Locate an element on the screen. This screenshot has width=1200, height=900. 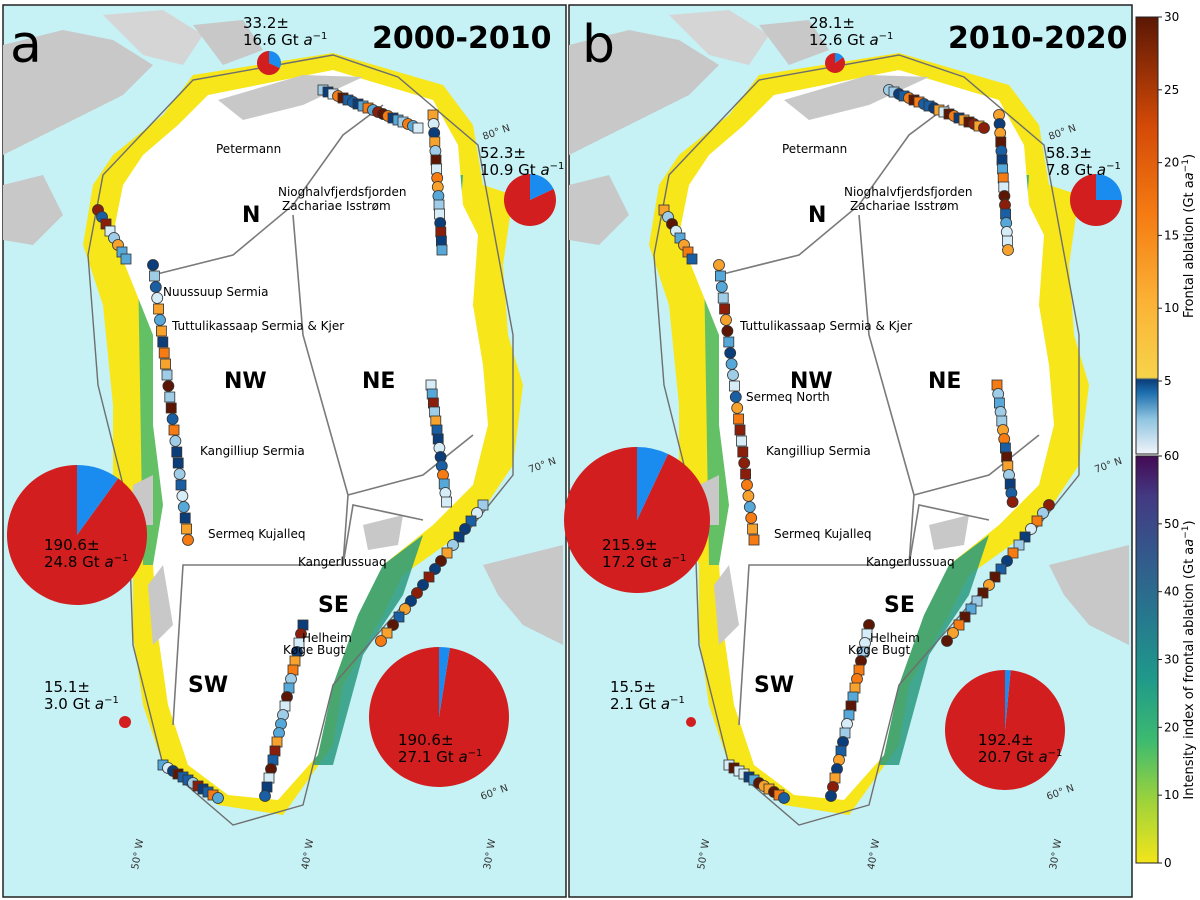
colorbar-tick-label: 40 is located at coordinates (1171, 592).